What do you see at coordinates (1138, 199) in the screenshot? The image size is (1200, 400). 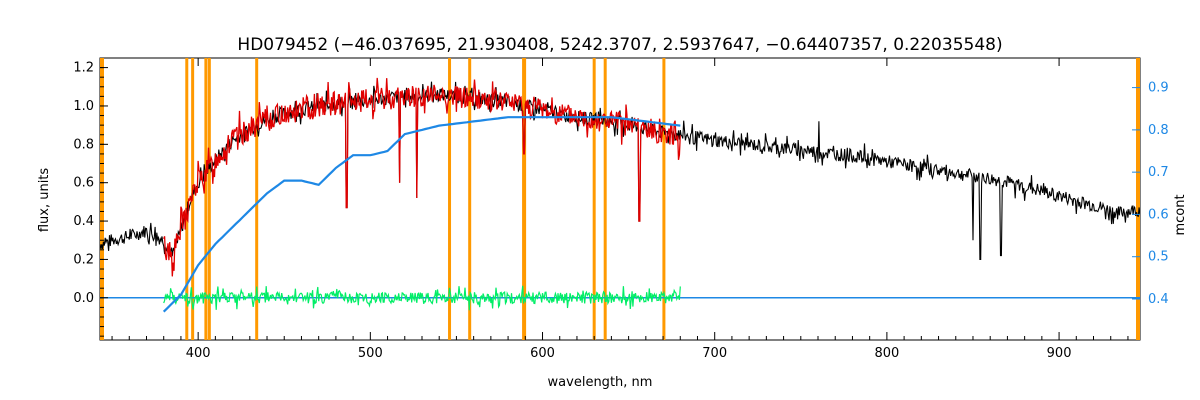 I see `mask-edge-right` at bounding box center [1138, 199].